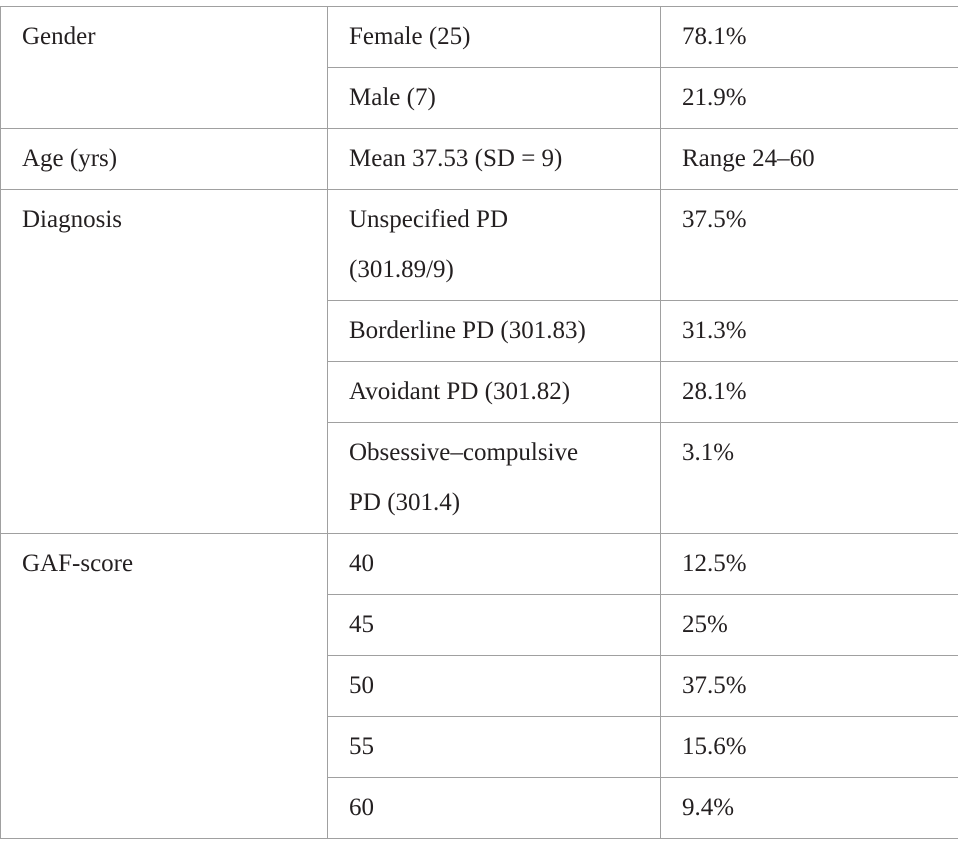 The image size is (958, 864). Describe the element at coordinates (809, 159) in the screenshot. I see `value-cell: Range 24–60` at that location.